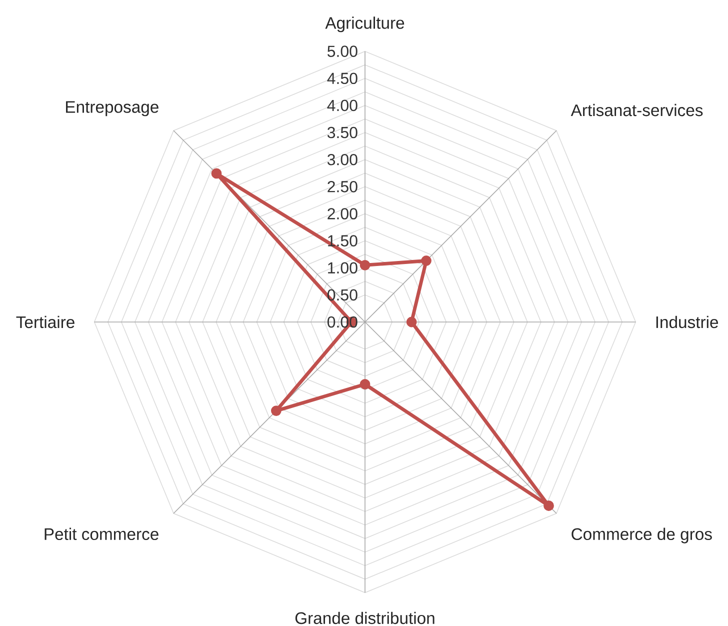  I want to click on y-tick-label: 0.50, so click(342, 295).